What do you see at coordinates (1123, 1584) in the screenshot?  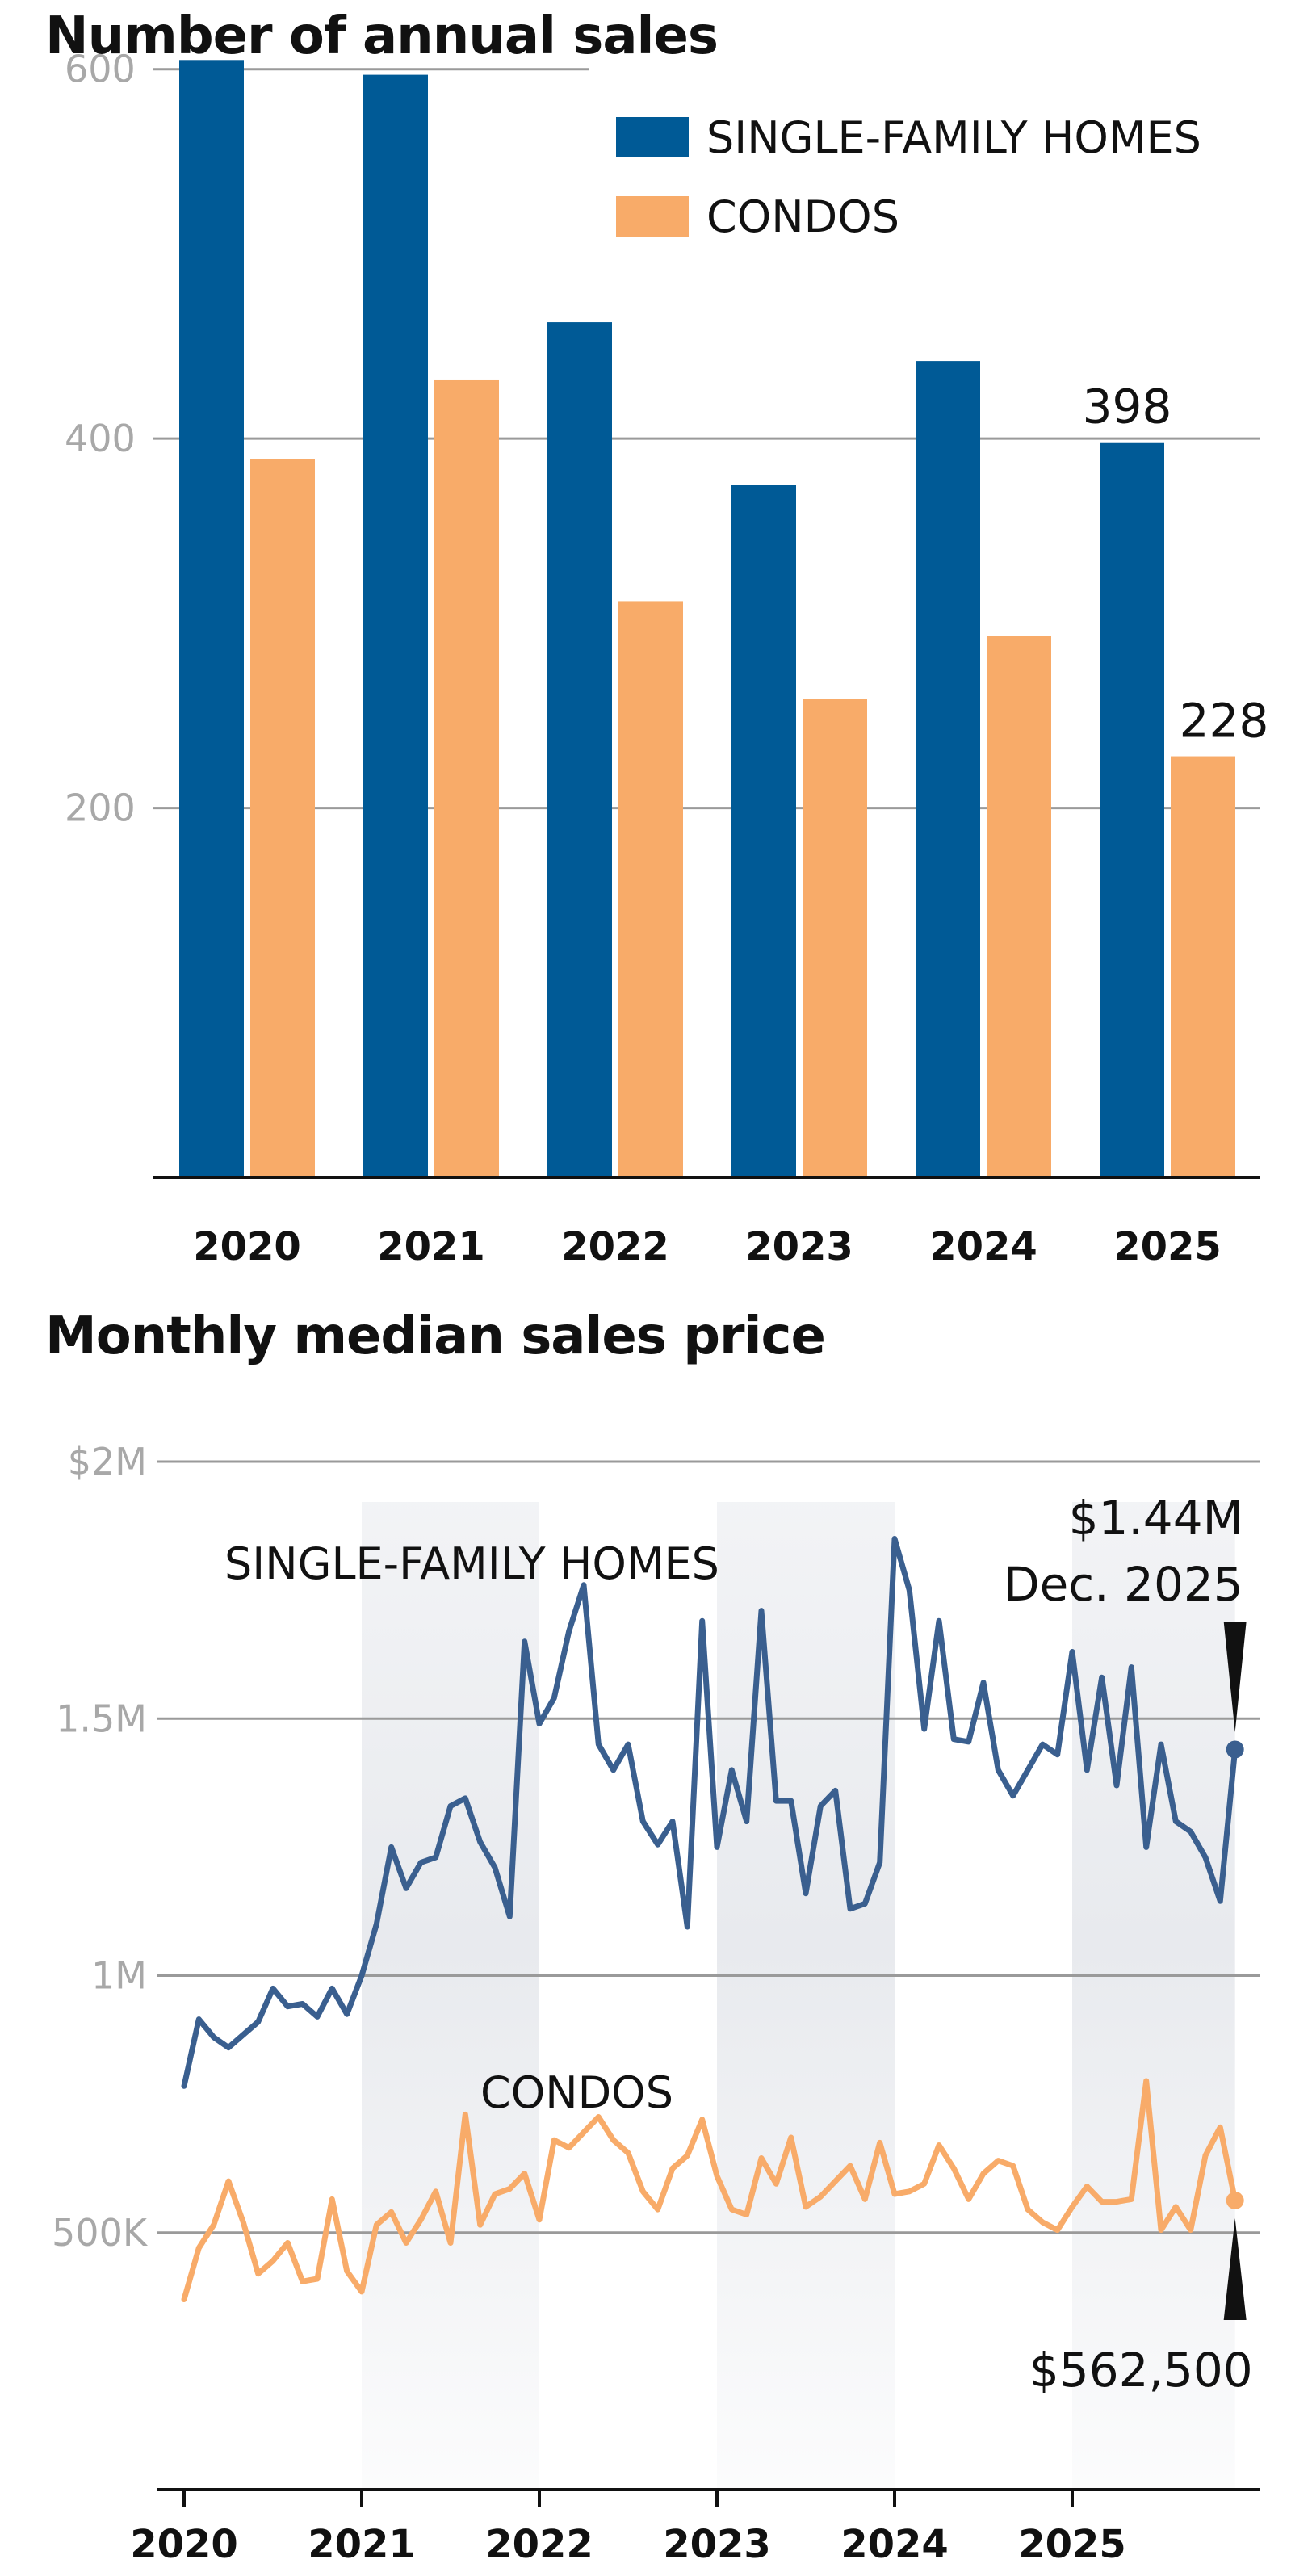 I see `annotation-single-family-date: Dec. 2025` at bounding box center [1123, 1584].